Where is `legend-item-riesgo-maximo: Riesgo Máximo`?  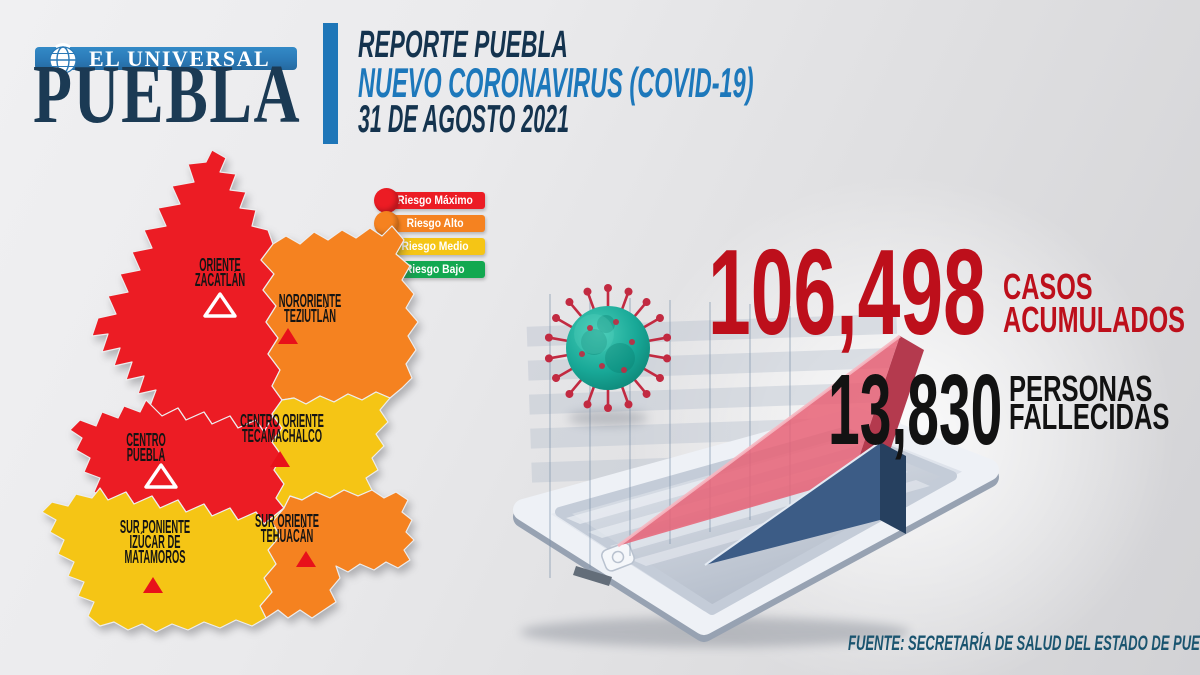 legend-item-riesgo-maximo: Riesgo Máximo is located at coordinates (433, 200).